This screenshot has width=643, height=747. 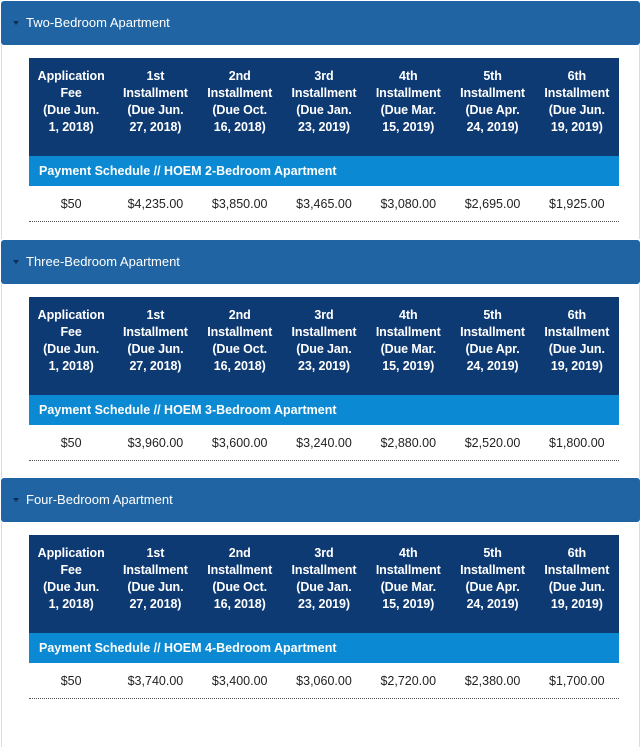 What do you see at coordinates (240, 110) in the screenshot?
I see `column-header-line: (Due Oct.` at bounding box center [240, 110].